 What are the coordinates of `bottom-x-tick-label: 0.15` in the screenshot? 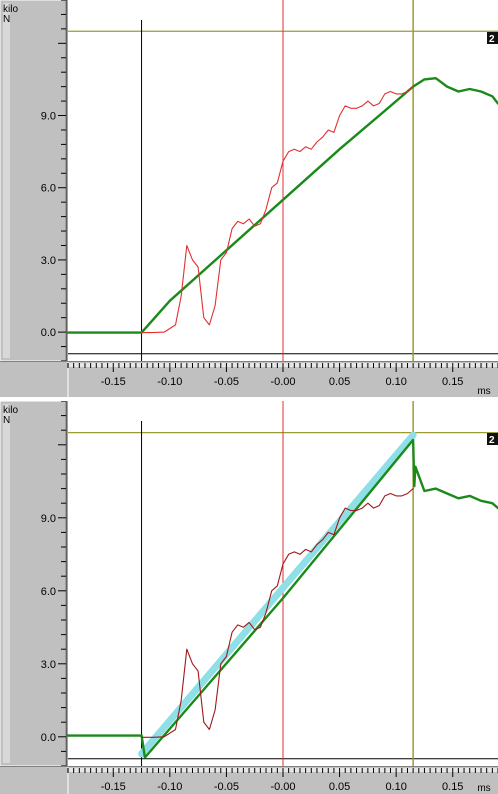 It's located at (452, 787).